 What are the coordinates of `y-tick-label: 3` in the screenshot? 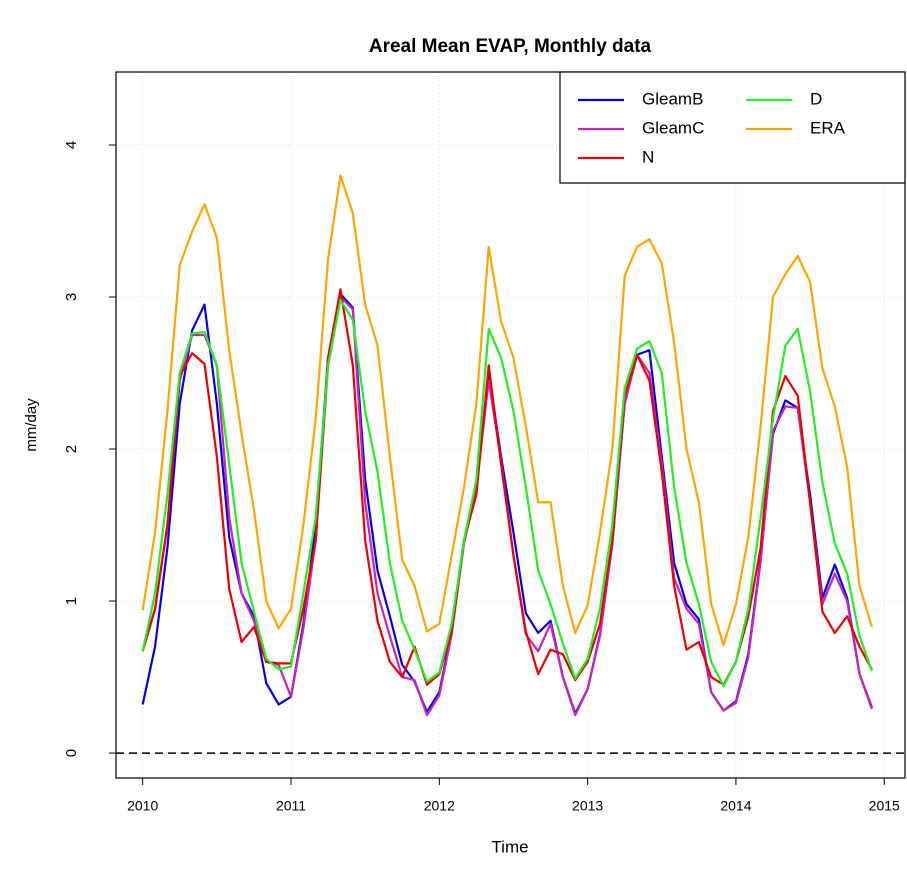 It's located at (71, 297).